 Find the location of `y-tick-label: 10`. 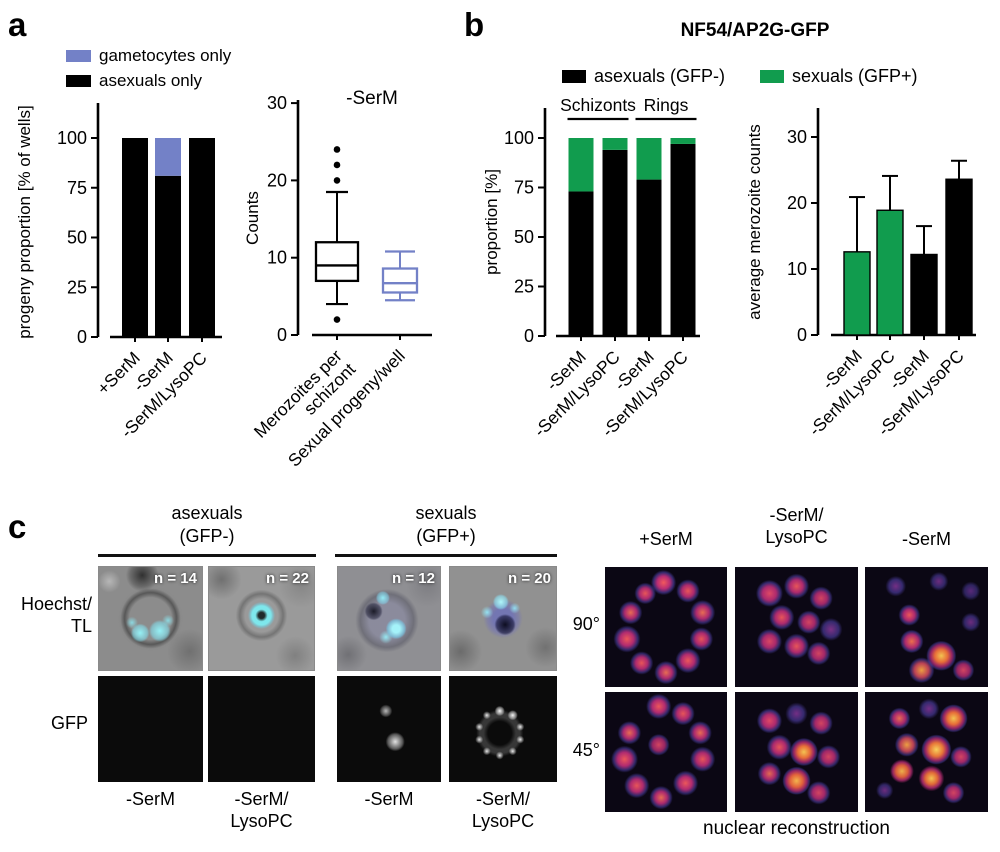

y-tick-label: 10 is located at coordinates (797, 269).